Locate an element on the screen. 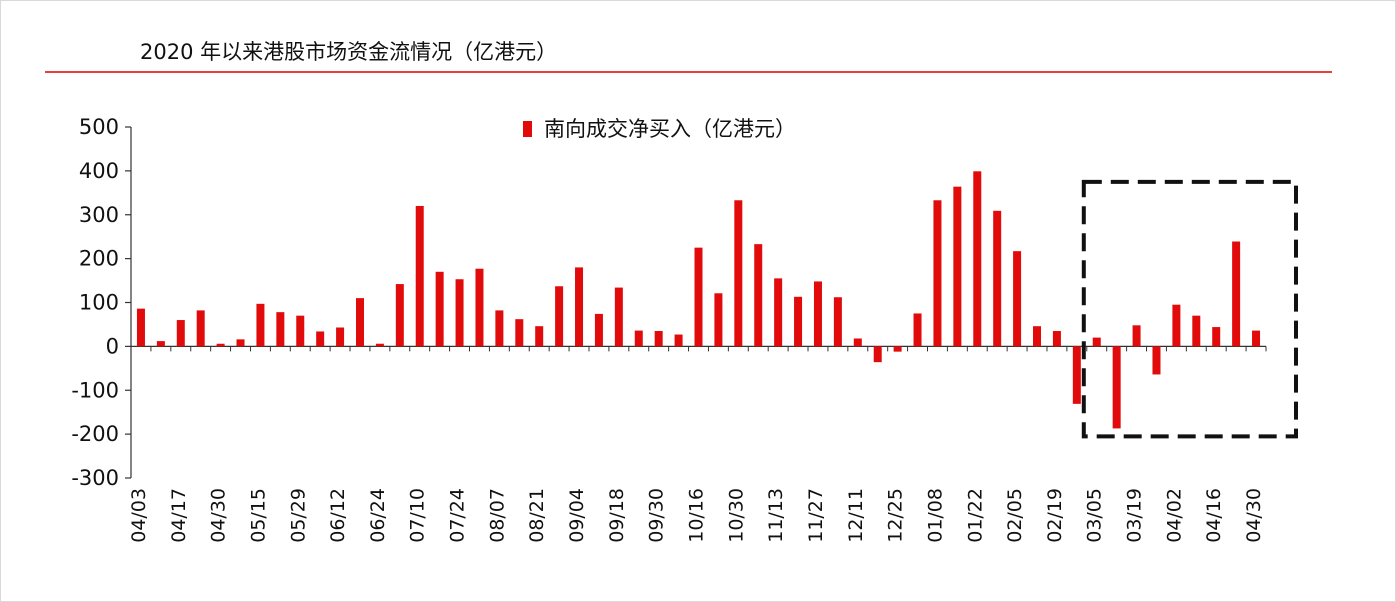  highlight-box is located at coordinates (1189, 309).